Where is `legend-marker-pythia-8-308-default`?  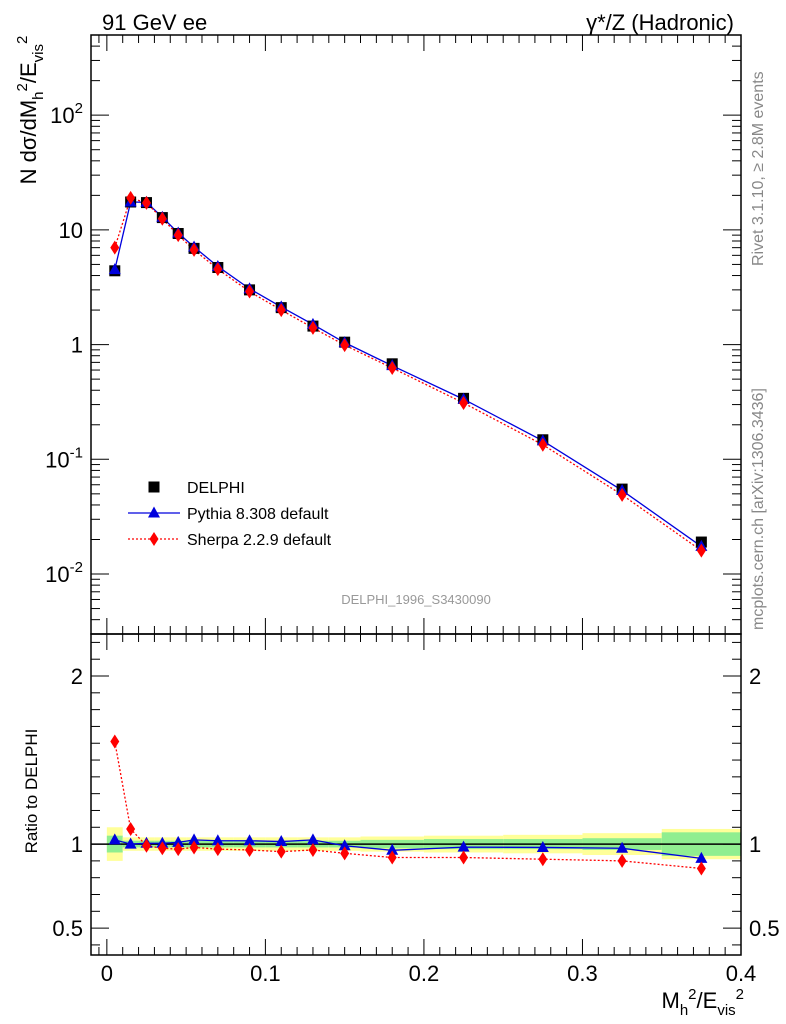
legend-marker-pythia-8-308-default is located at coordinates (154, 512).